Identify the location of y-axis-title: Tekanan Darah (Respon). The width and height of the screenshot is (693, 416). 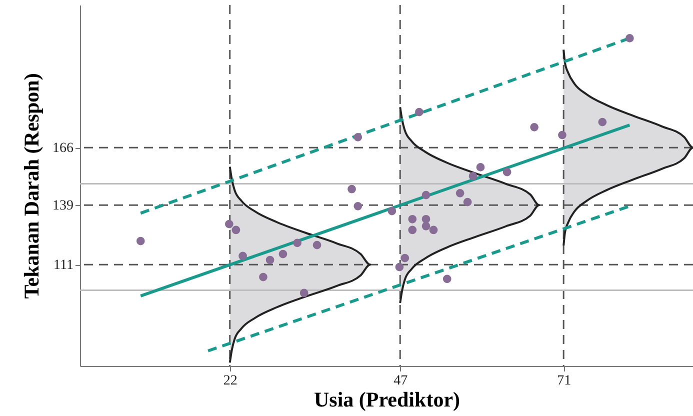
(32, 186).